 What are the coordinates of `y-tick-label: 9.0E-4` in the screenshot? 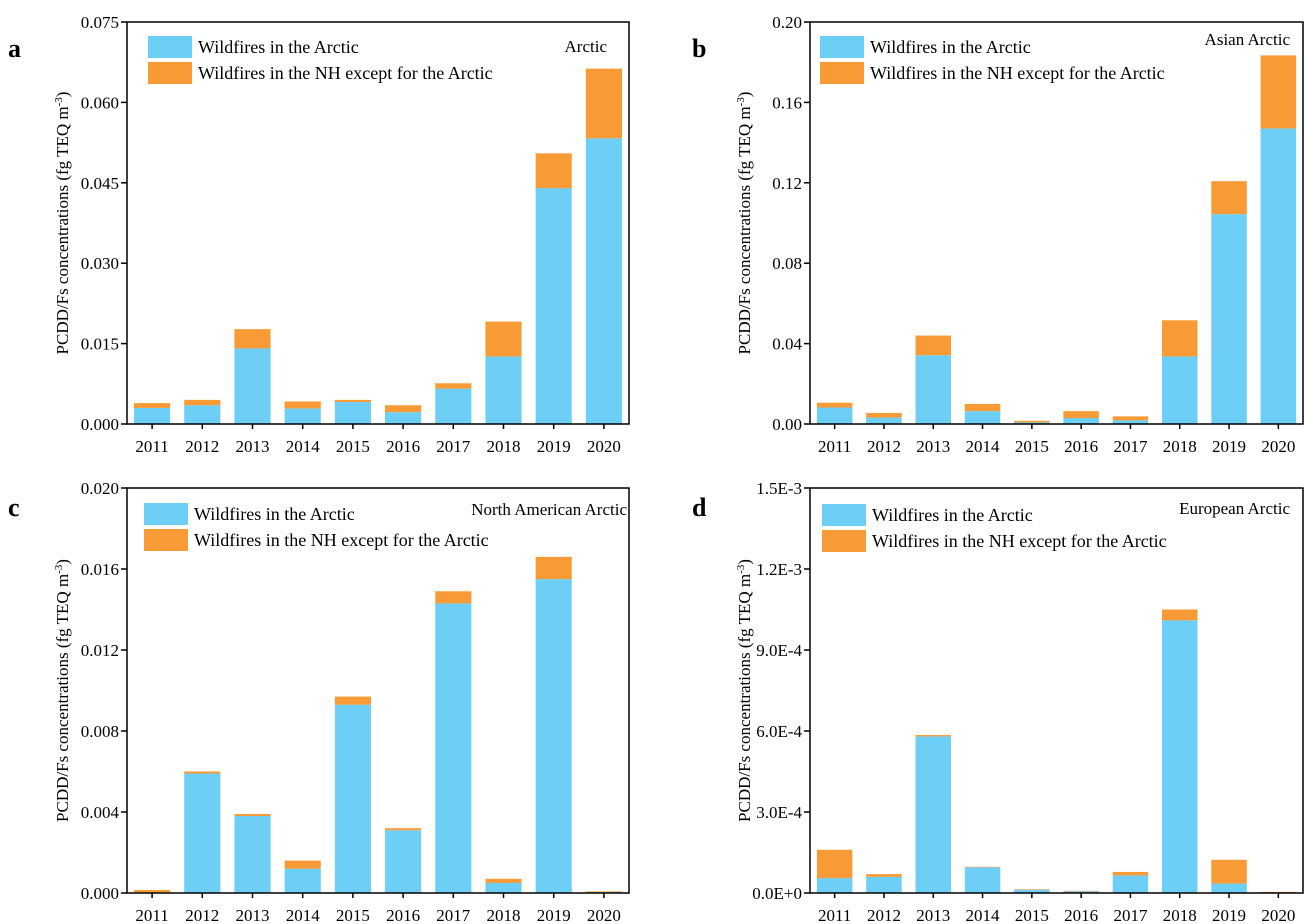 It's located at (779, 650).